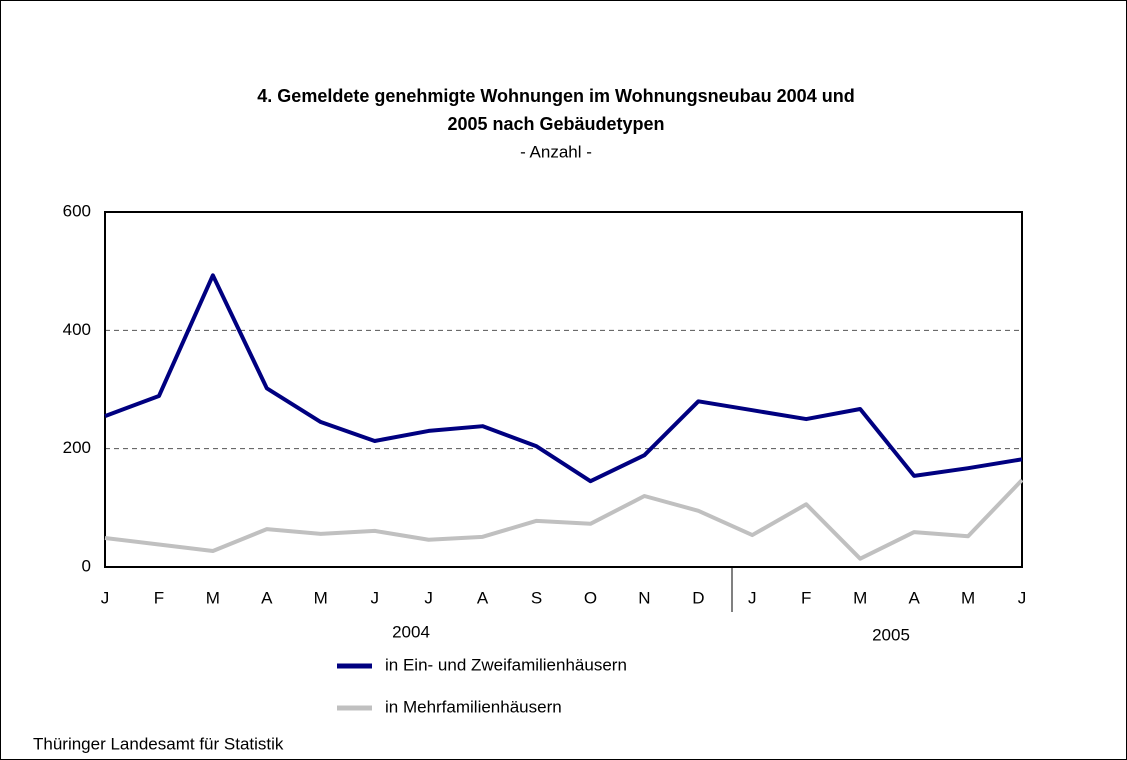  I want to click on y-tick-label: 0, so click(86, 565).